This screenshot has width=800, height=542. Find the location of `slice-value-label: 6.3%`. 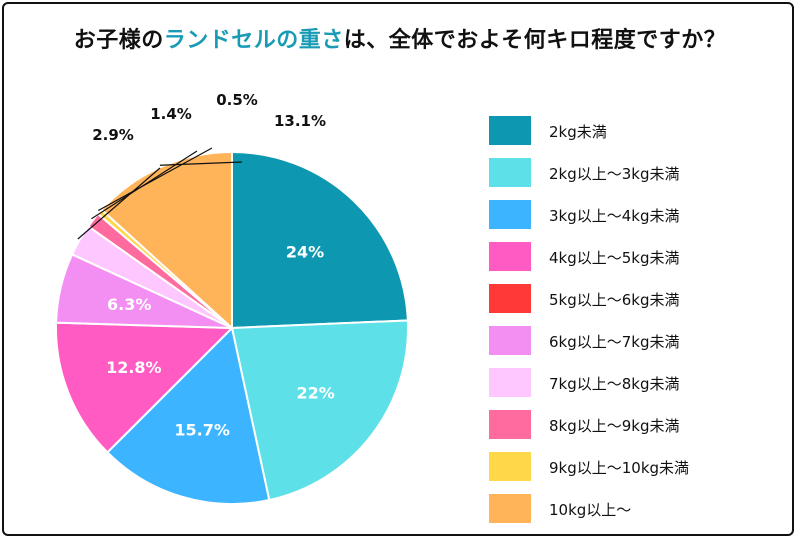

slice-value-label: 6.3% is located at coordinates (129, 304).